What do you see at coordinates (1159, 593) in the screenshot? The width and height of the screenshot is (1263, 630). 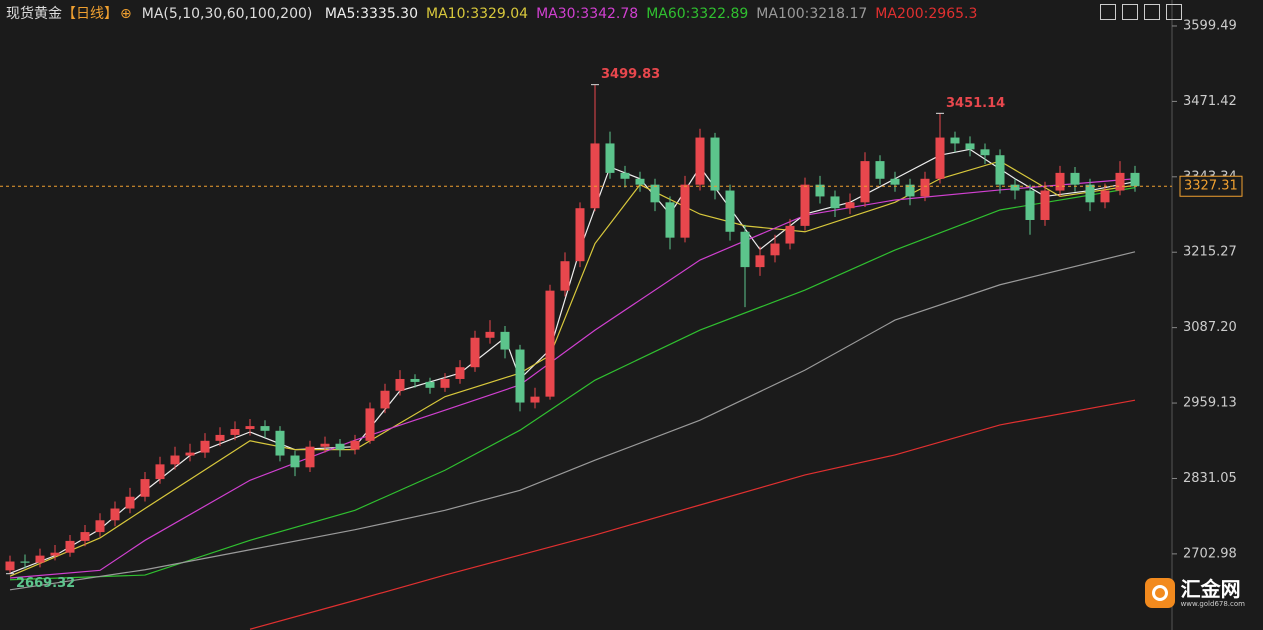 I see `logo-icon` at bounding box center [1159, 593].